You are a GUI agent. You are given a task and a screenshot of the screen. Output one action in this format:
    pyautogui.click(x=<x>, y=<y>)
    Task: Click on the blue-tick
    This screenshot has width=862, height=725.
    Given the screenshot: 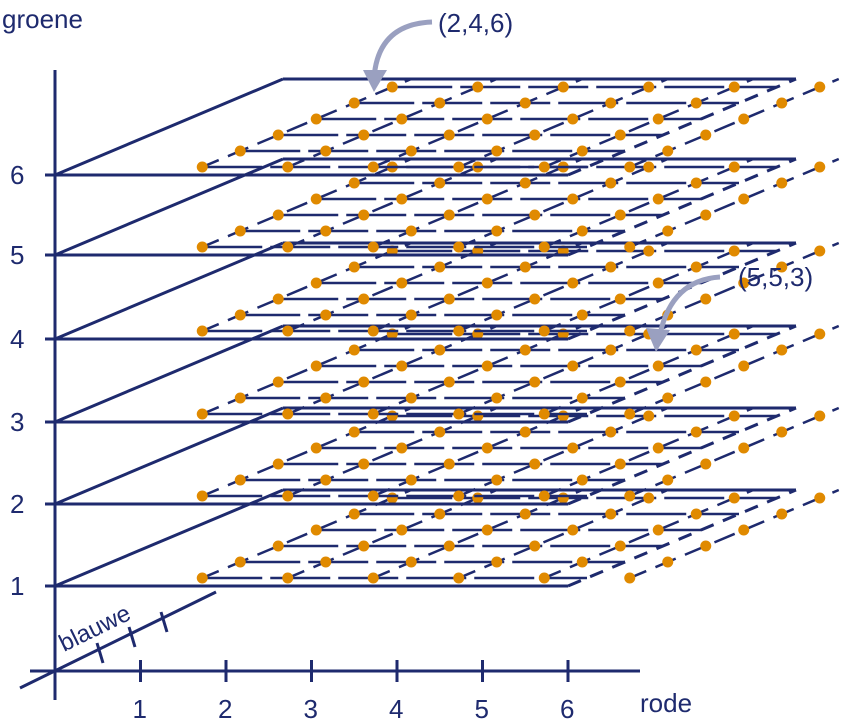 What is the action you would take?
    pyautogui.click(x=100, y=653)
    